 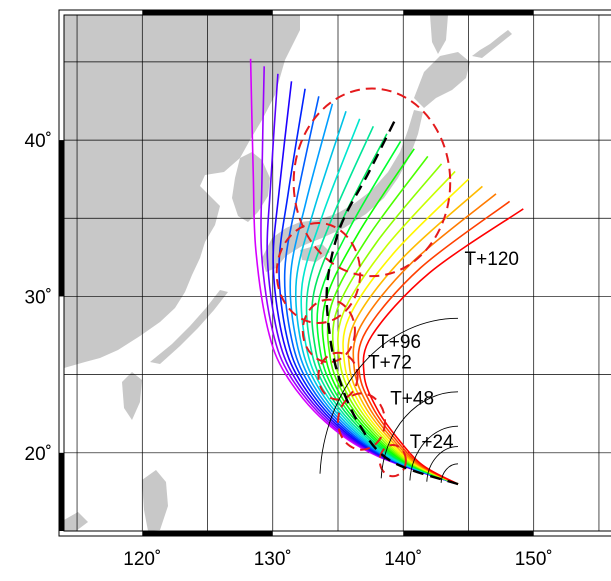 What do you see at coordinates (38, 141) in the screenshot?
I see `latitude-tick-label: 40˚` at bounding box center [38, 141].